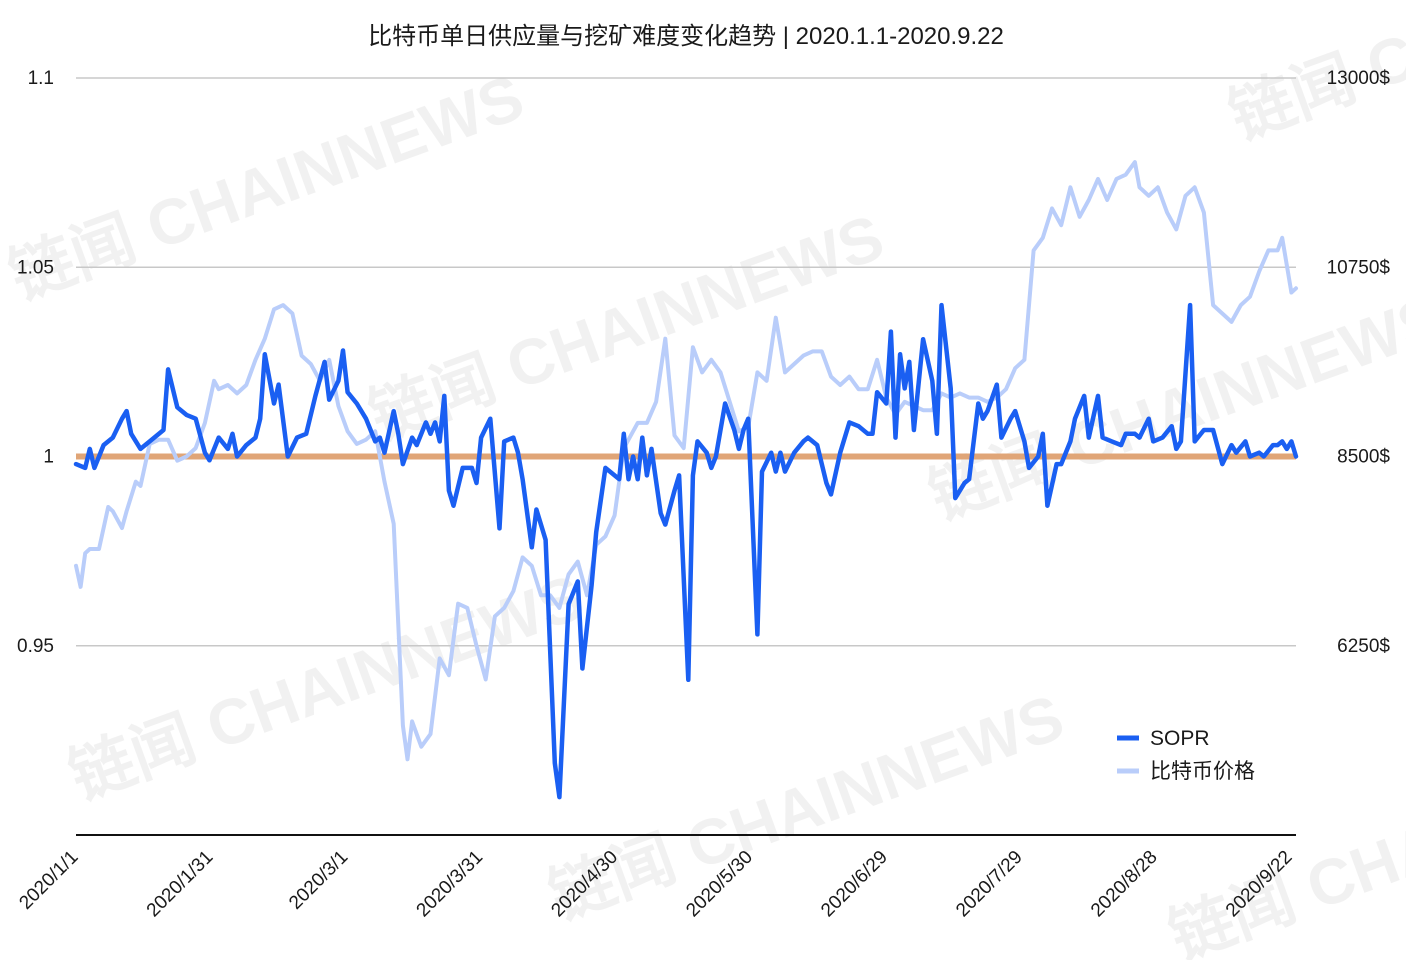 The width and height of the screenshot is (1406, 965). What do you see at coordinates (48, 880) in the screenshot?
I see `x-axis-tick-label: 2020/1/1` at bounding box center [48, 880].